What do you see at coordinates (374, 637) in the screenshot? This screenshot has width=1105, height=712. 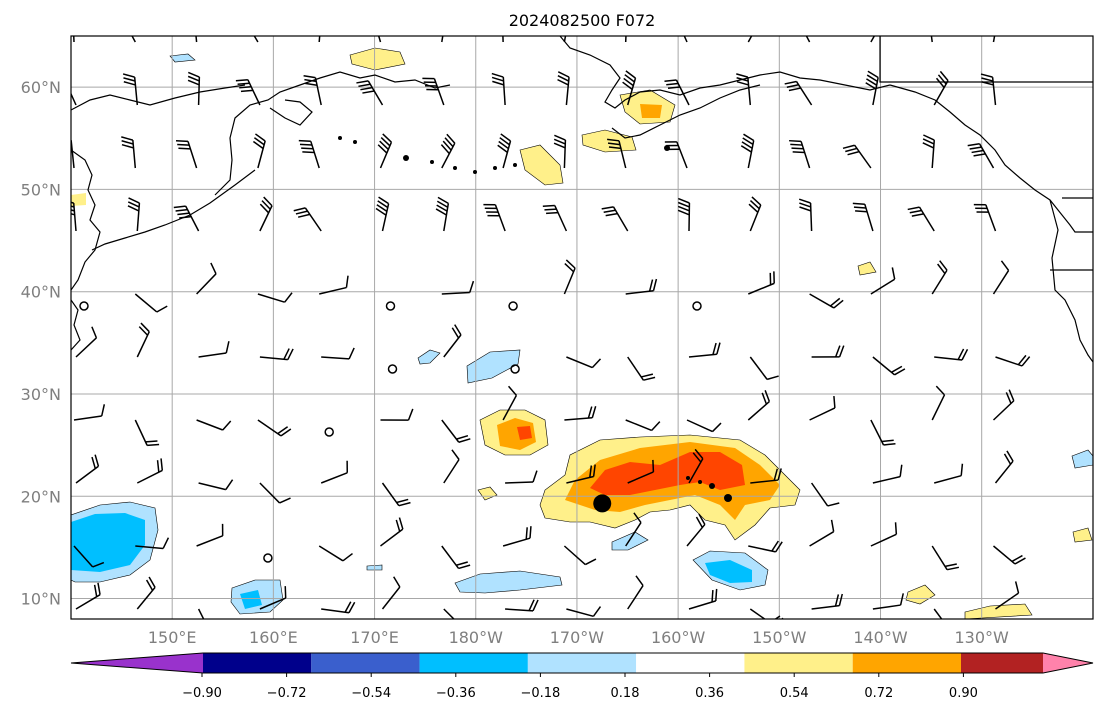 I see `longitude-label: 170°E` at bounding box center [374, 637].